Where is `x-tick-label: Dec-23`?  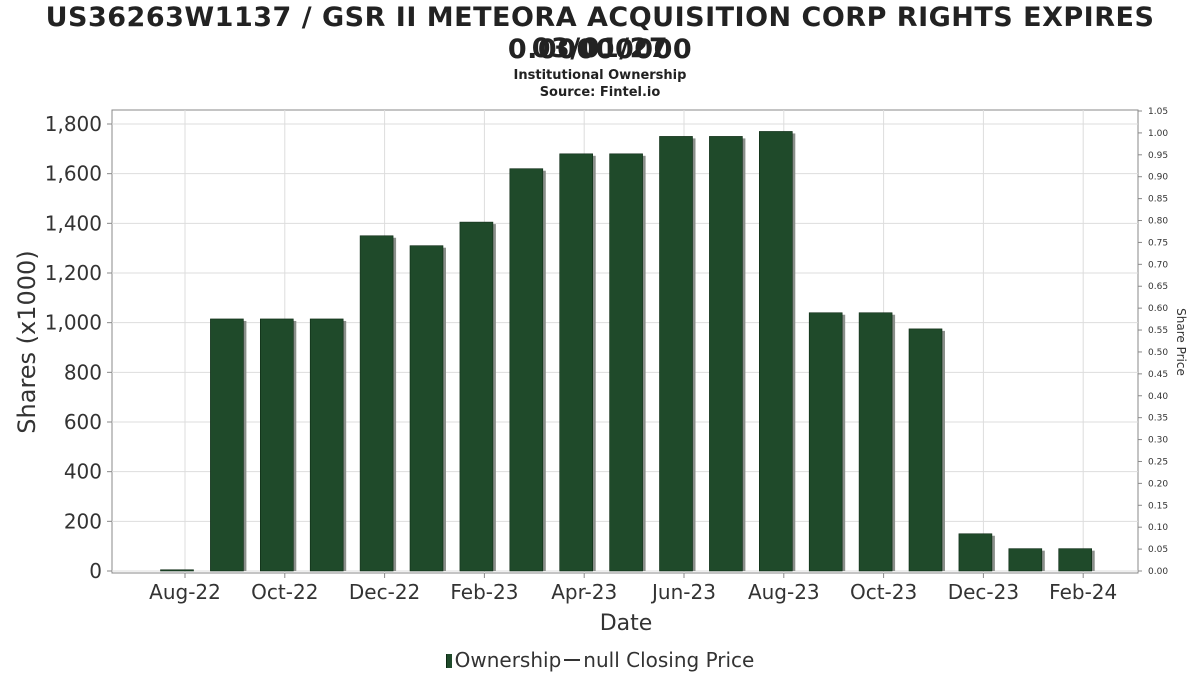
x-tick-label: Dec-23 is located at coordinates (983, 592).